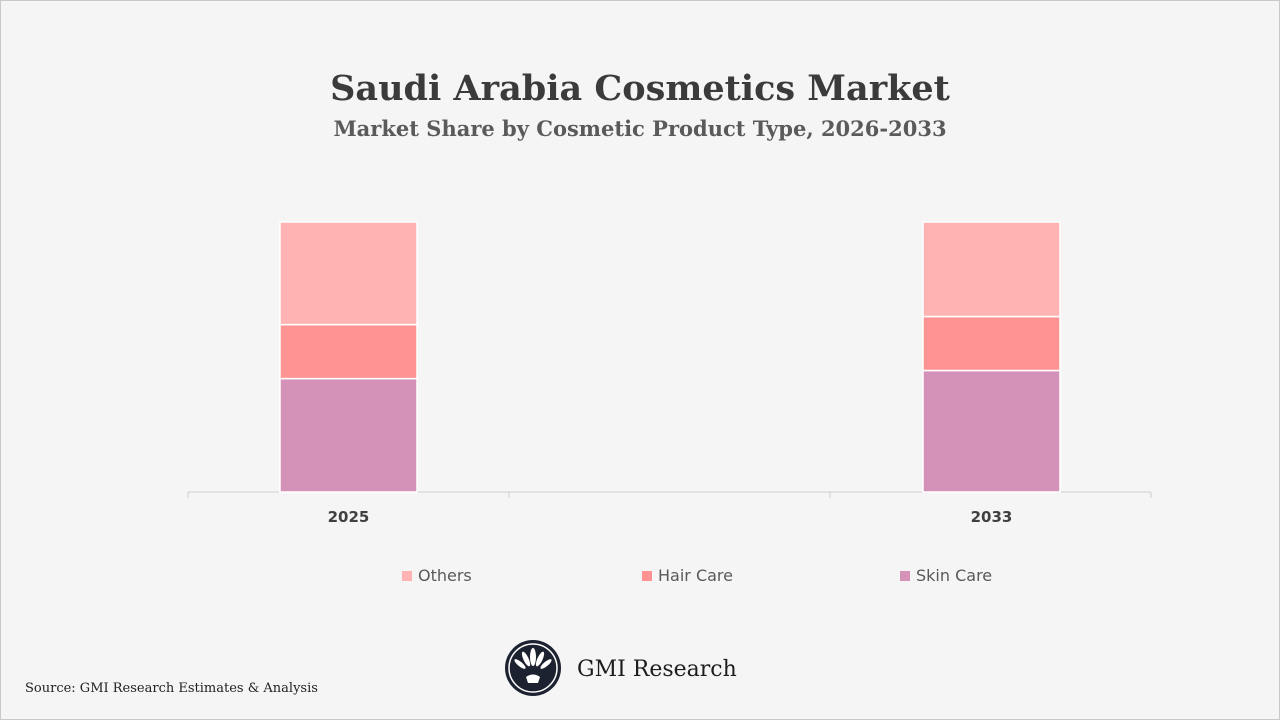 Image resolution: width=1280 pixels, height=720 pixels. What do you see at coordinates (657, 669) in the screenshot?
I see `brand-name: GMI Research` at bounding box center [657, 669].